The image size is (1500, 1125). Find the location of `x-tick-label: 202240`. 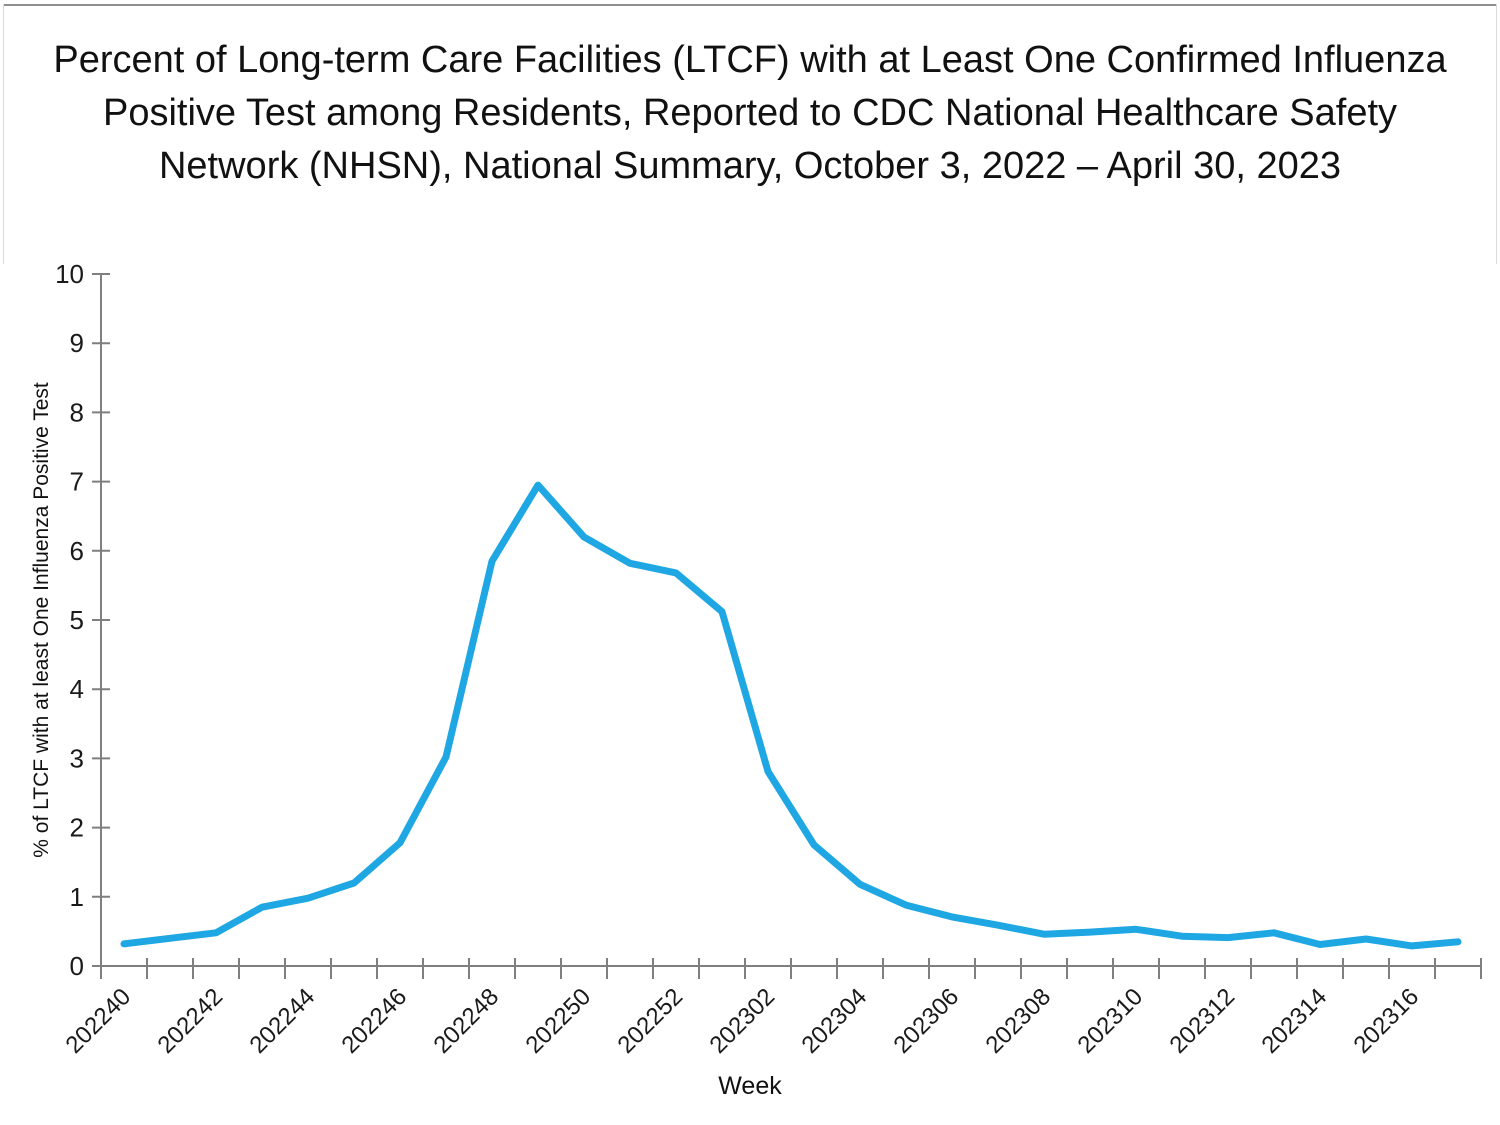

x-tick-label: 202240 is located at coordinates (99, 1021).